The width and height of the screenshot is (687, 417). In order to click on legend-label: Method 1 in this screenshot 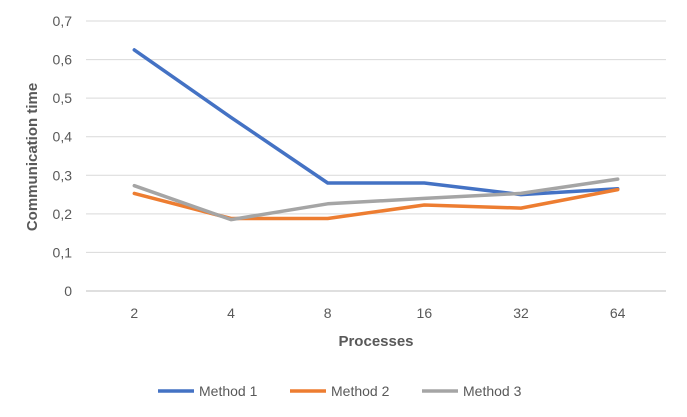, I will do `click(228, 391)`.